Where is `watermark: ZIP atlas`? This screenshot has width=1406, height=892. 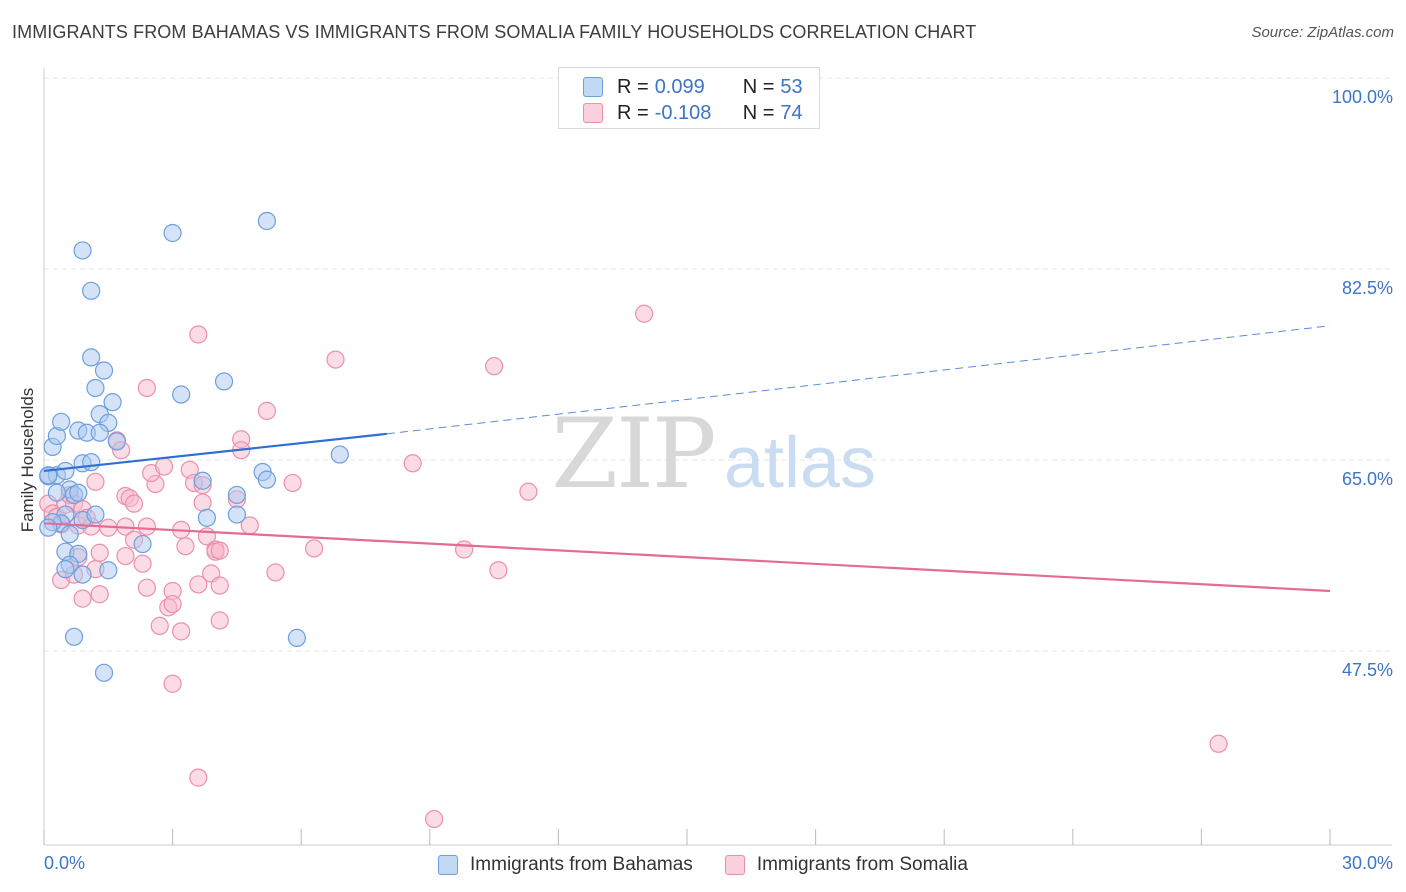
watermark: ZIP atlas is located at coordinates (713, 454).